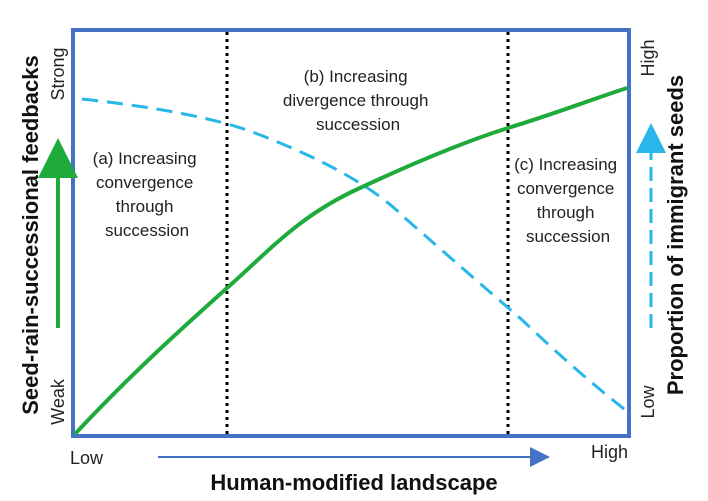 This screenshot has height=501, width=708. Describe the element at coordinates (648, 57) in the screenshot. I see `right-axis-high-label: High` at that location.